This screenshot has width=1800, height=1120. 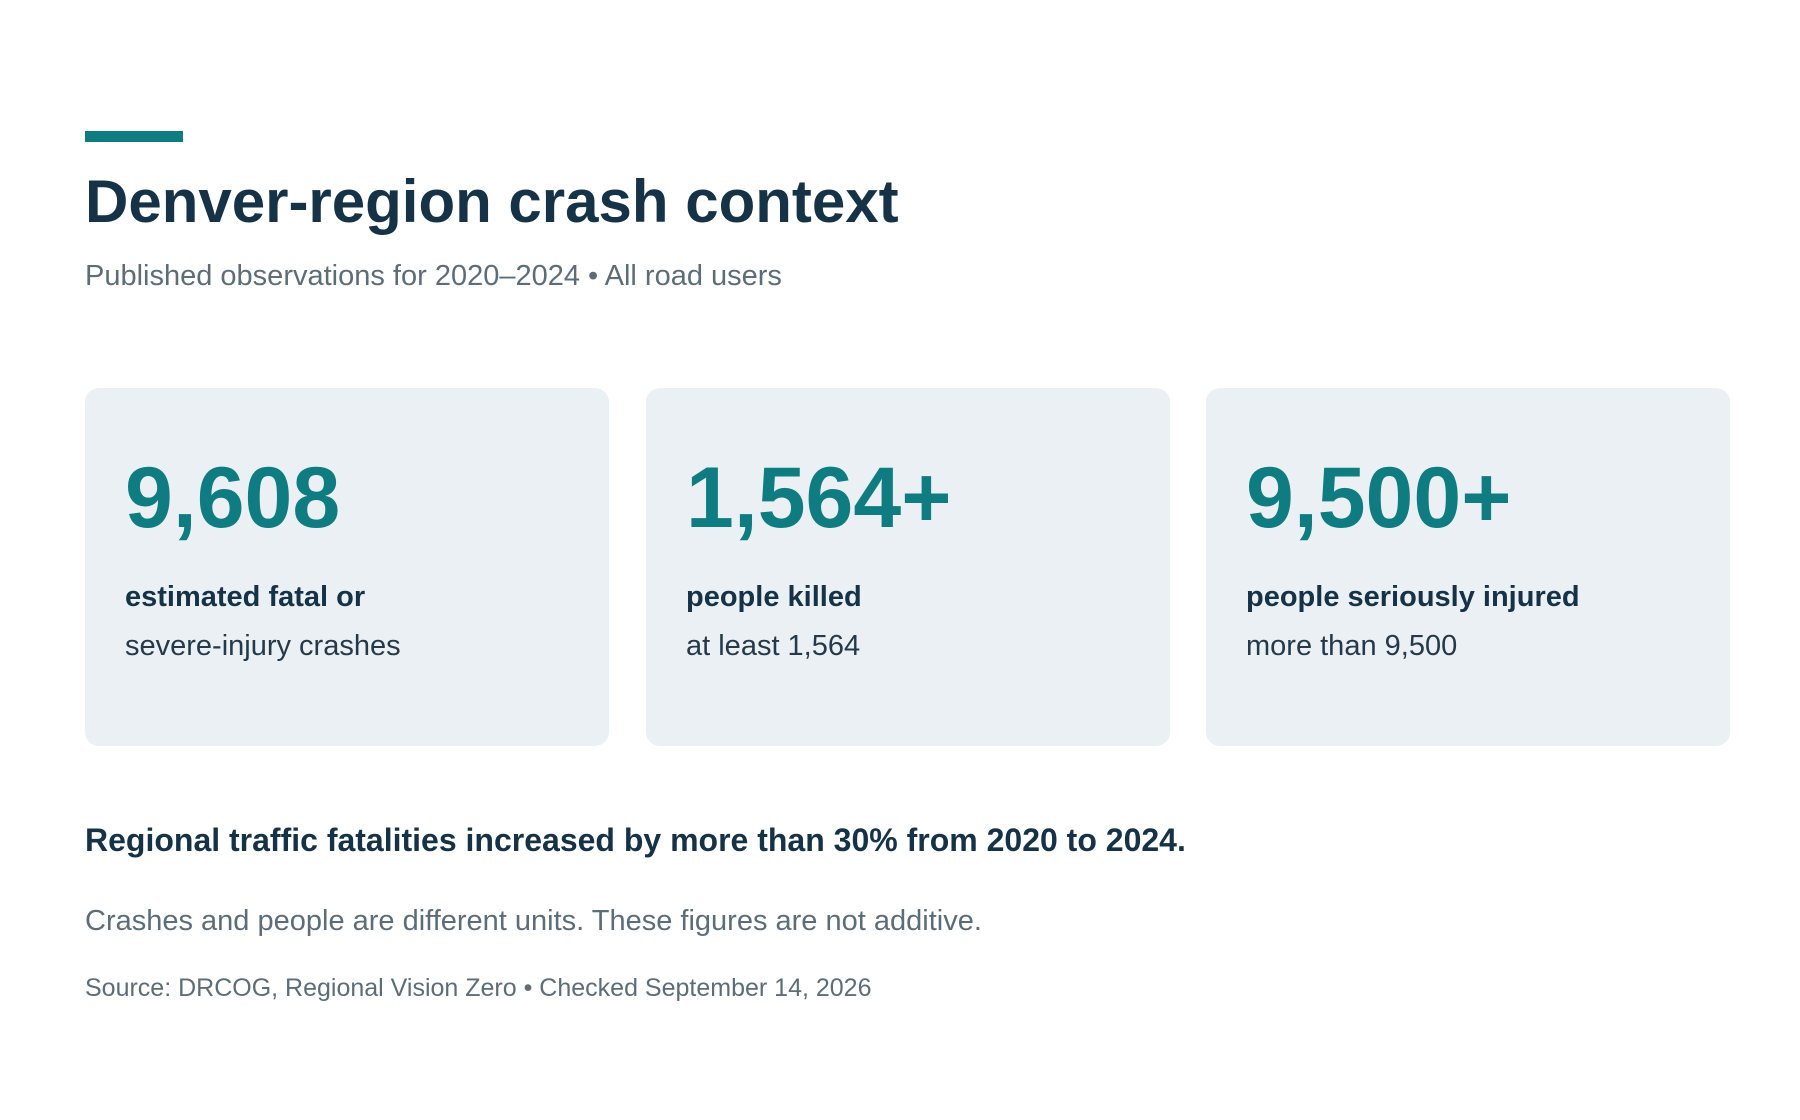 What do you see at coordinates (819, 498) in the screenshot?
I see `stat-value: 1,564+` at bounding box center [819, 498].